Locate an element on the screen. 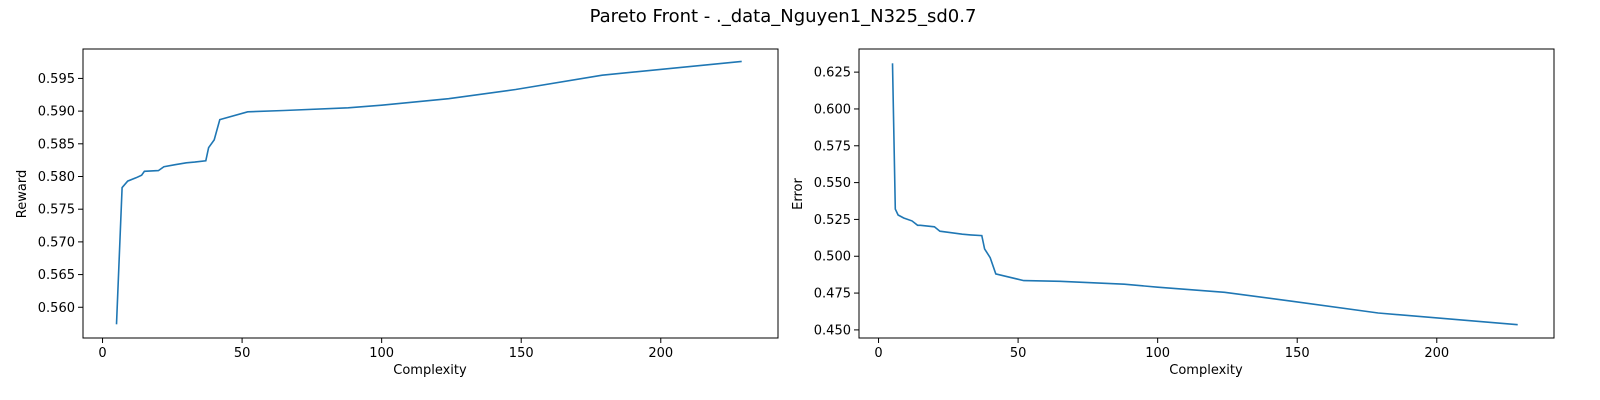 Image resolution: width=1600 pixels, height=400 pixels. error-y-axis-label: Error is located at coordinates (798, 194).